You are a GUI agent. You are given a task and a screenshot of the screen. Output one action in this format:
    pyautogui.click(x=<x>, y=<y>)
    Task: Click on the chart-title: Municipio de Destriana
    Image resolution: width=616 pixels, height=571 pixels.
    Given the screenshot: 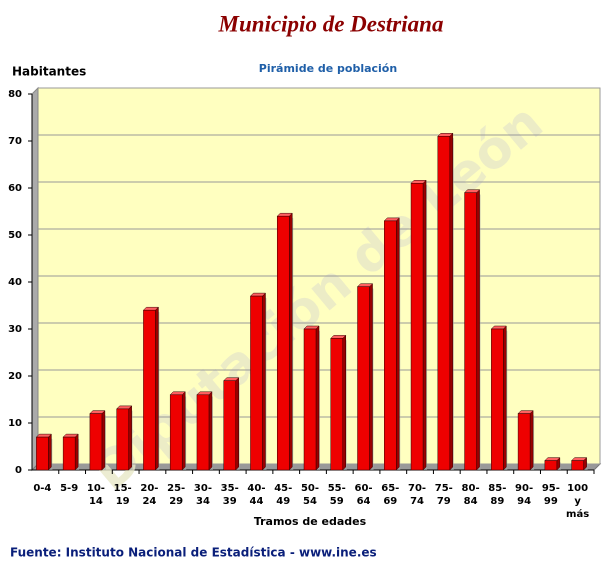 What is the action you would take?
    pyautogui.click(x=331, y=23)
    